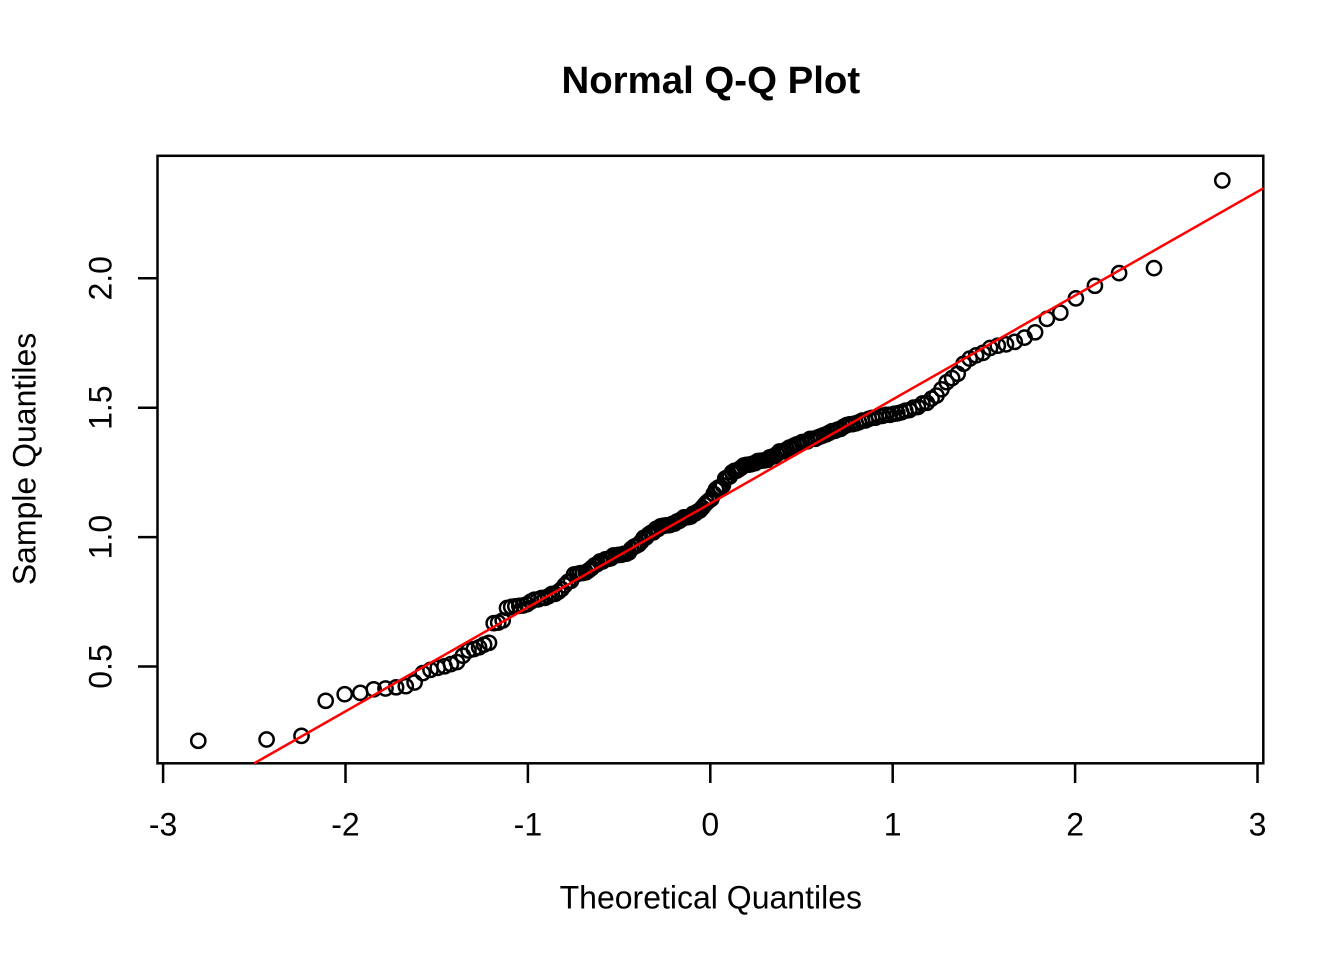 This screenshot has width=1344, height=960. Describe the element at coordinates (711, 898) in the screenshot. I see `svg-text: Theoretical Quantiles` at that location.